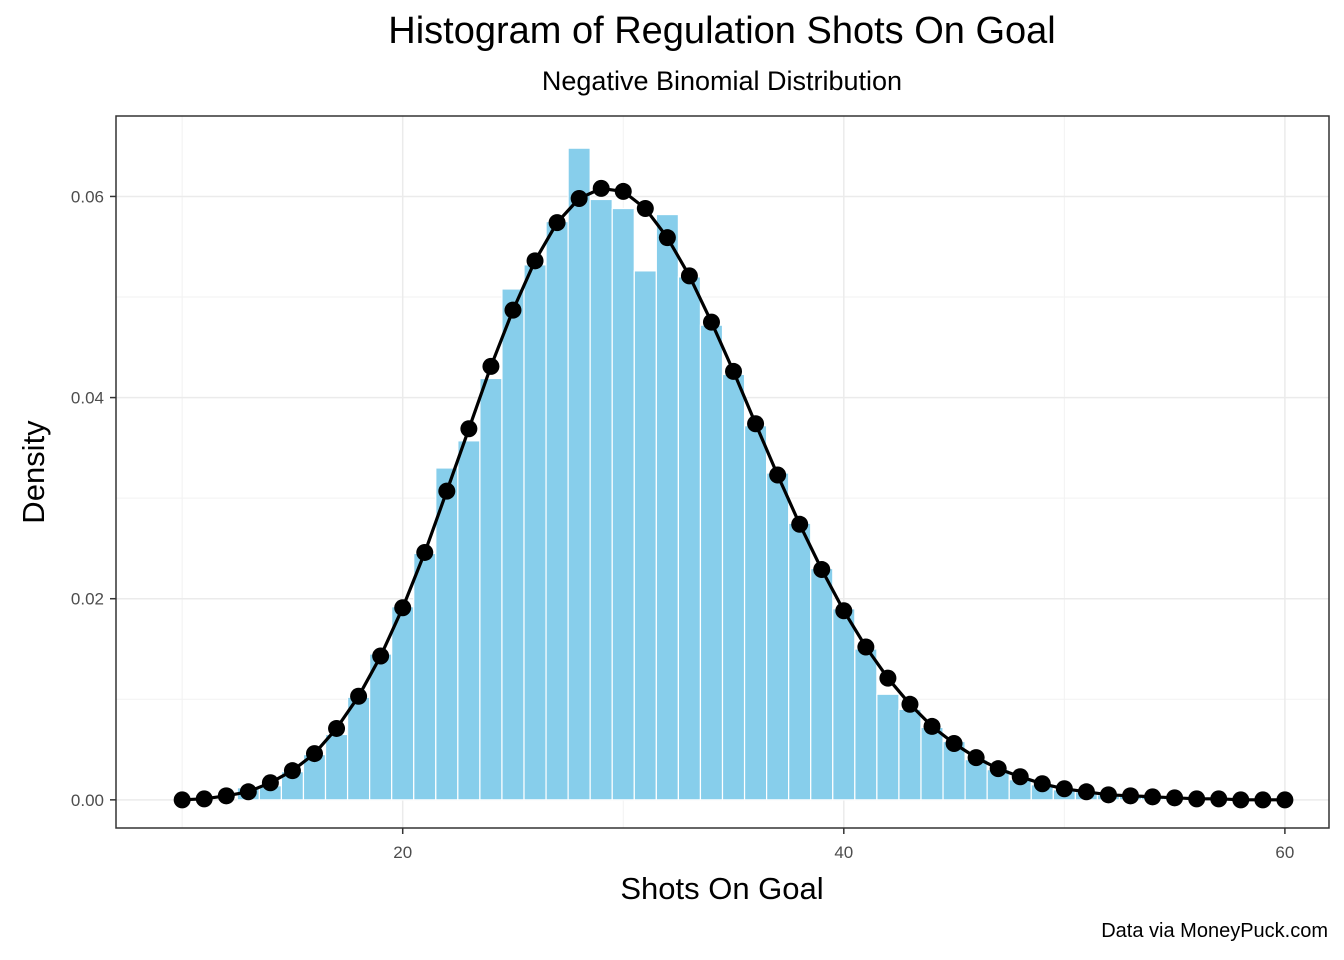  Describe the element at coordinates (402, 852) in the screenshot. I see `x-tick-label: 20` at that location.